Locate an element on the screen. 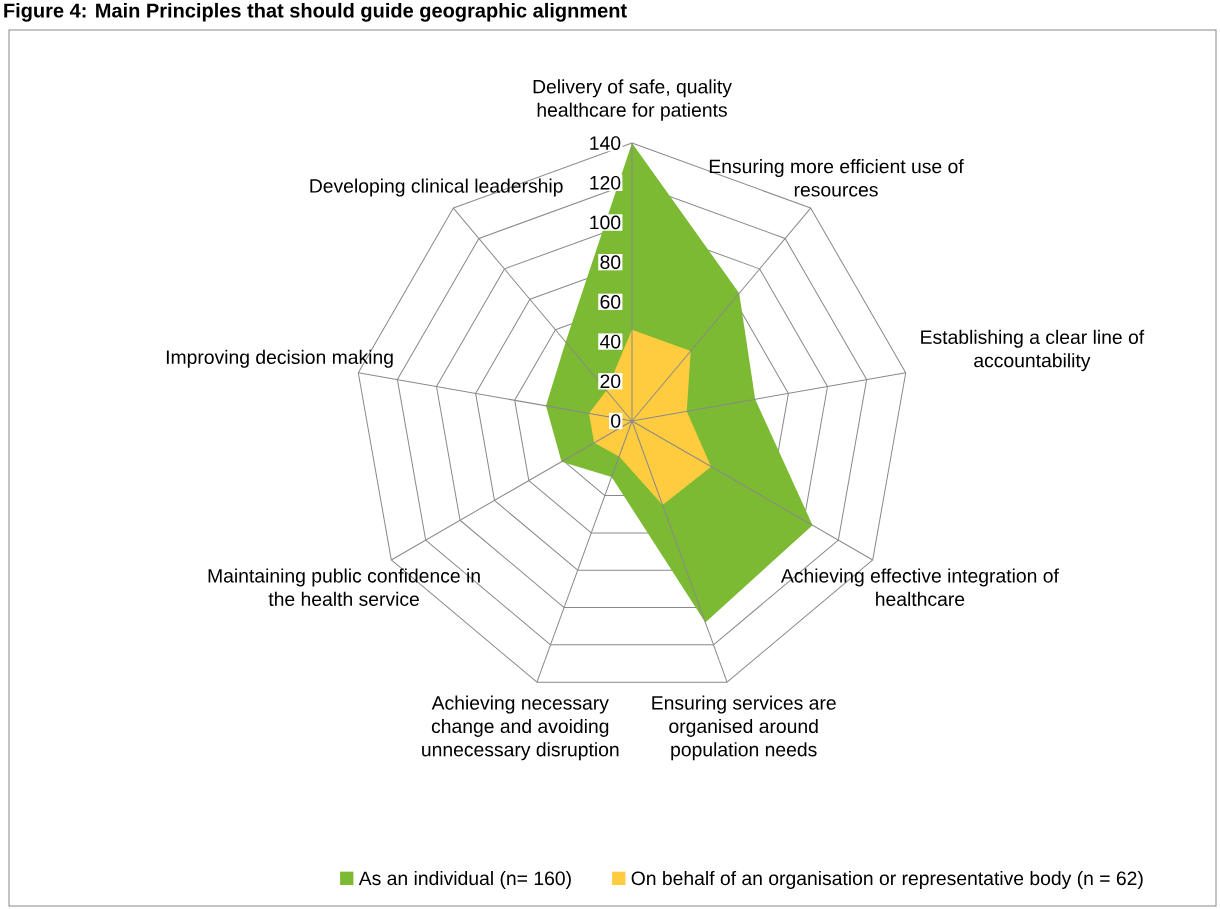  spoke-label: Ensuring more efficient use of resources is located at coordinates (836, 178).